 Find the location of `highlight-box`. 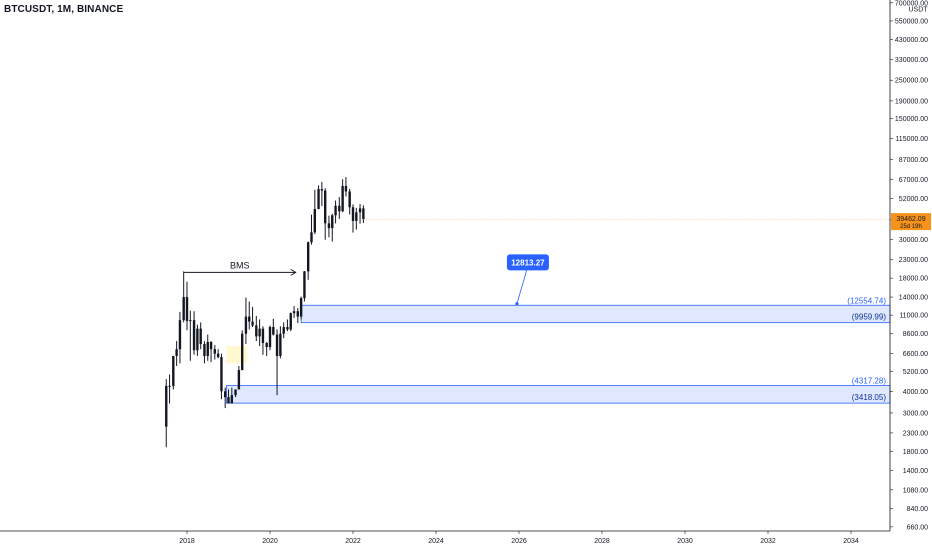

highlight-box is located at coordinates (237, 355).